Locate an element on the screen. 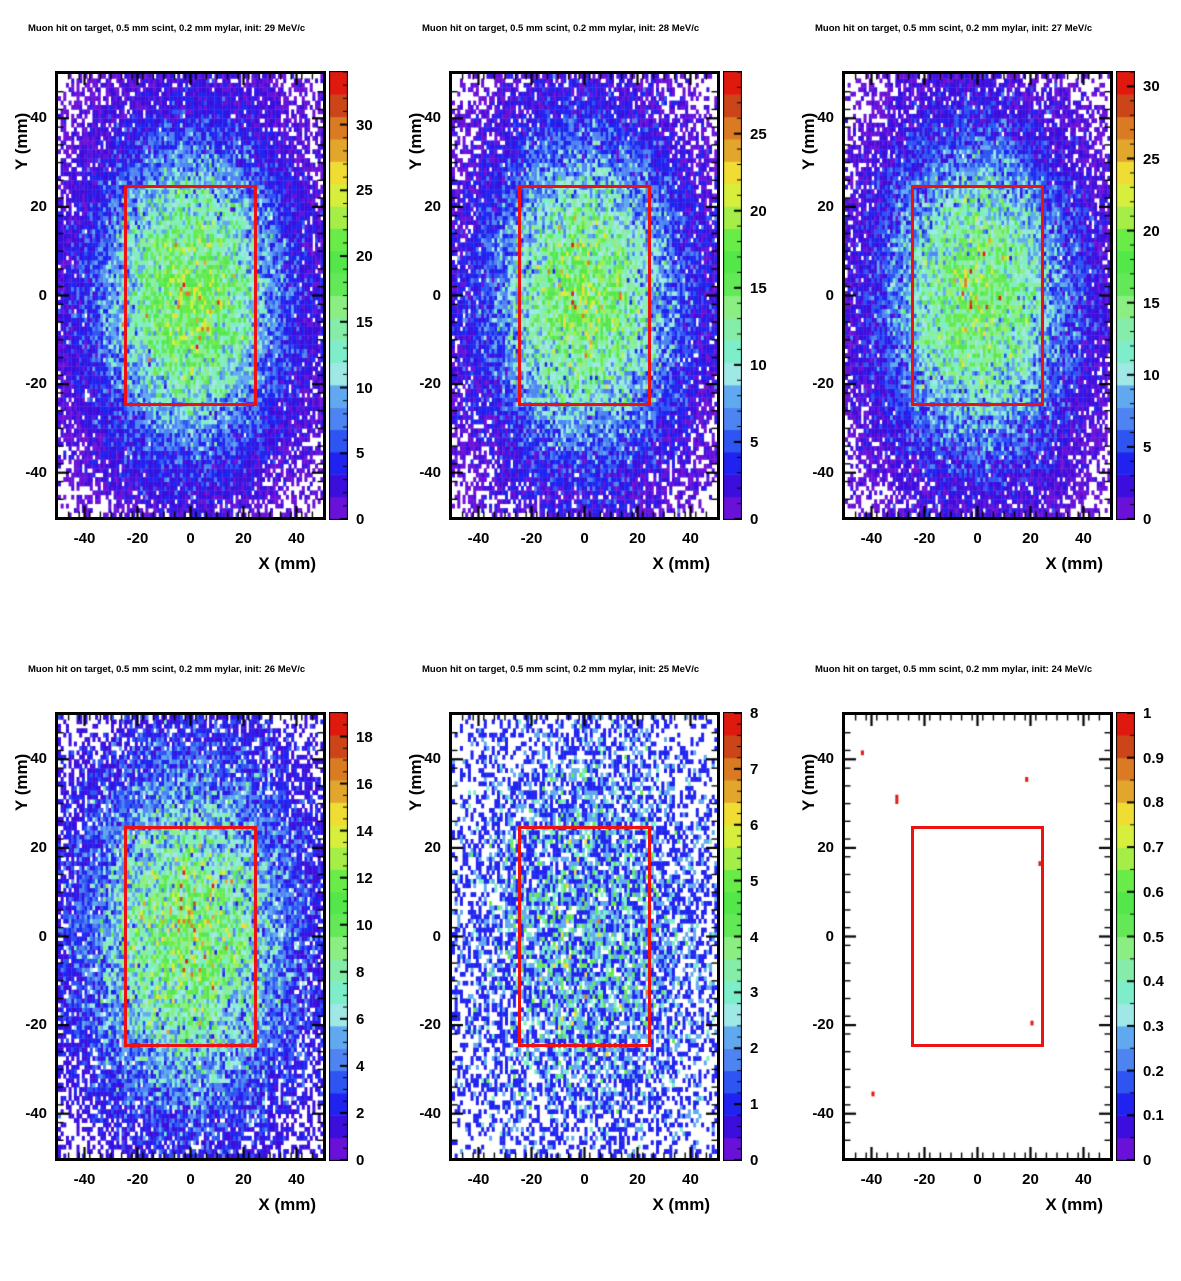 This screenshot has width=1181, height=1281. colorbar-tick-label: 0.3 is located at coordinates (1153, 1026).